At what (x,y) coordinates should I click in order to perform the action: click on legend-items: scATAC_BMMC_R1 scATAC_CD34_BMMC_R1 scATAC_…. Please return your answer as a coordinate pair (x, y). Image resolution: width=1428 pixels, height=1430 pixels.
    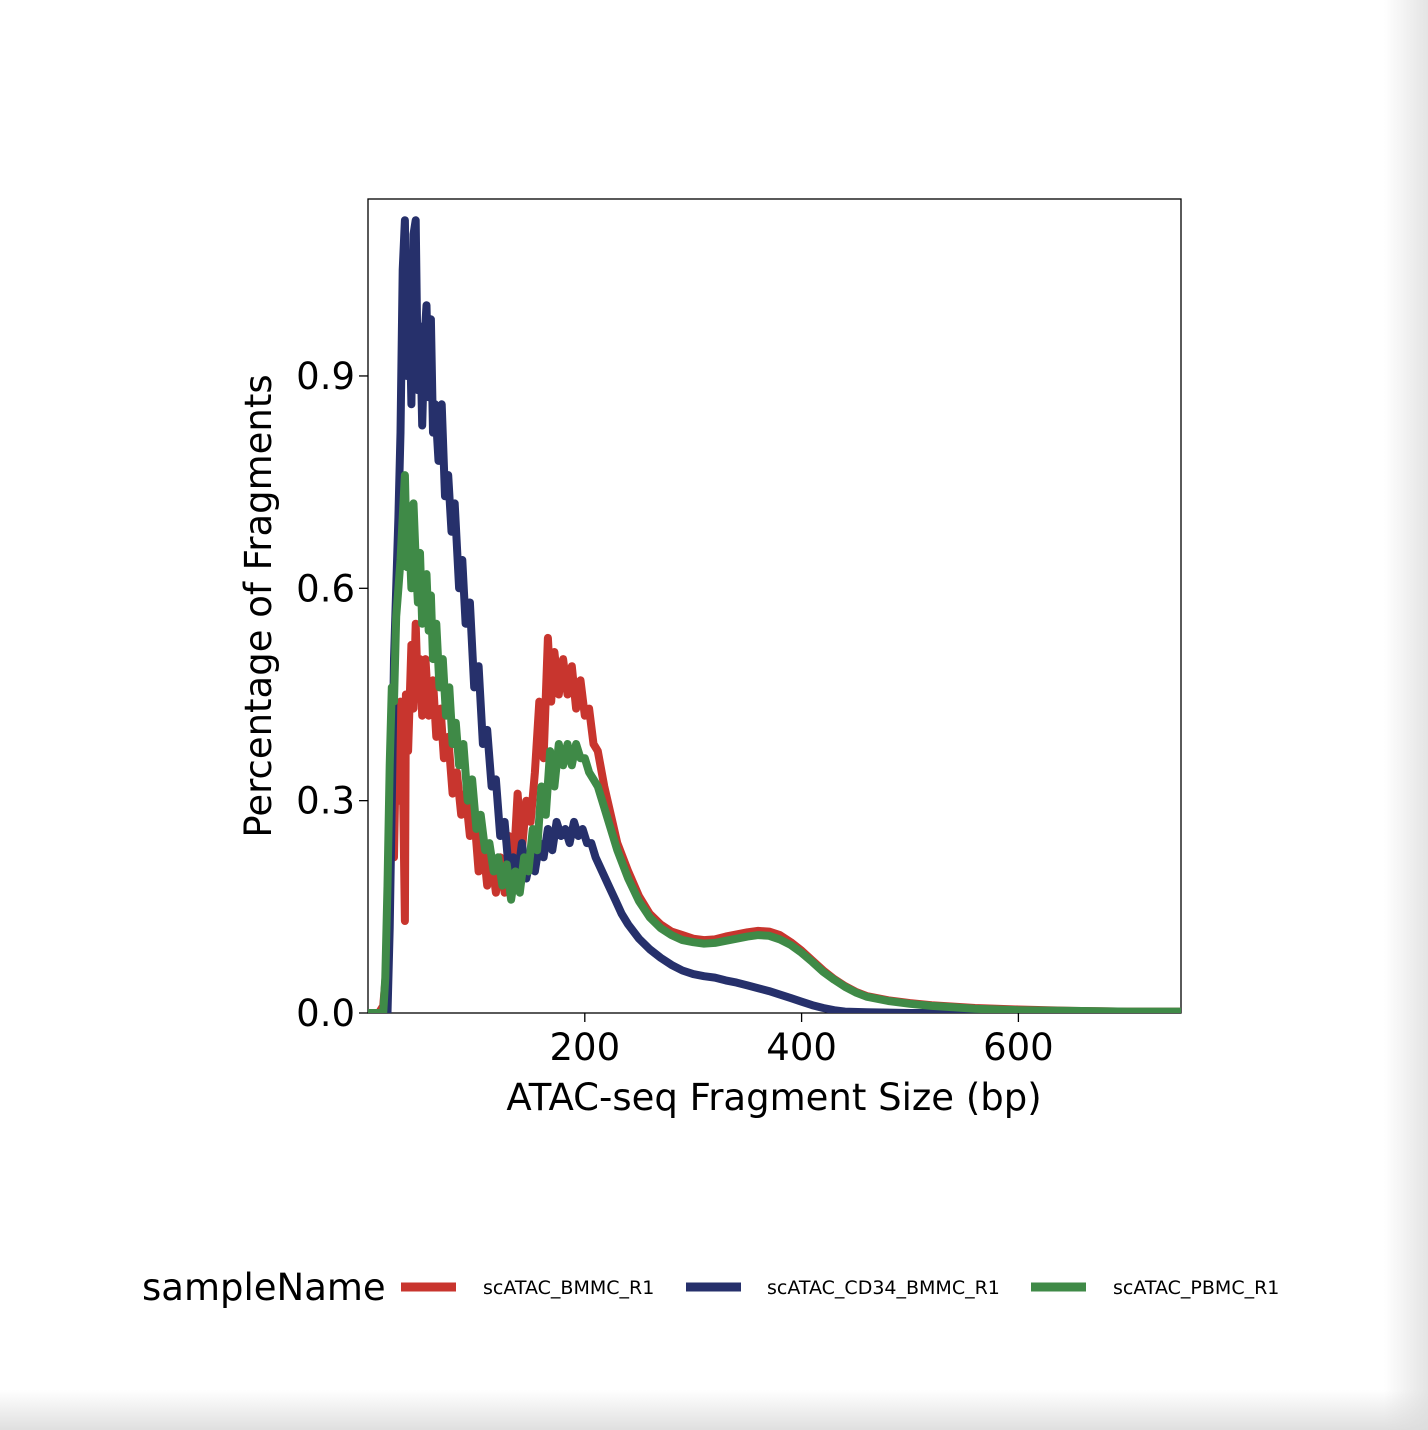
    Looking at the image, I should click on (840, 1288).